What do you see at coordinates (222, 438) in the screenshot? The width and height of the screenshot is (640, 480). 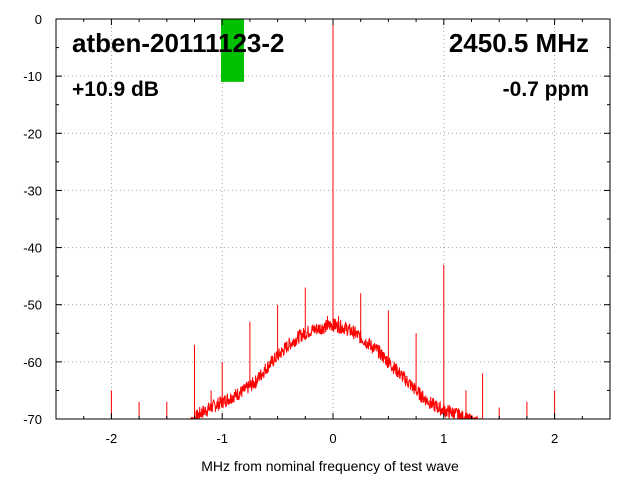 I see `x-tick-label: -1` at bounding box center [222, 438].